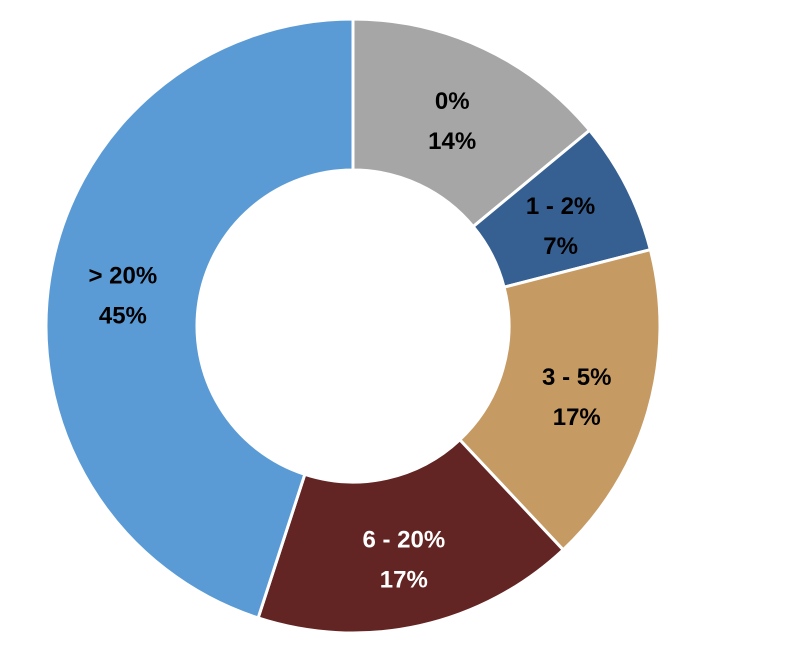 The height and width of the screenshot is (662, 790). Describe the element at coordinates (452, 101) in the screenshot. I see `slice-category-label: 0%` at that location.